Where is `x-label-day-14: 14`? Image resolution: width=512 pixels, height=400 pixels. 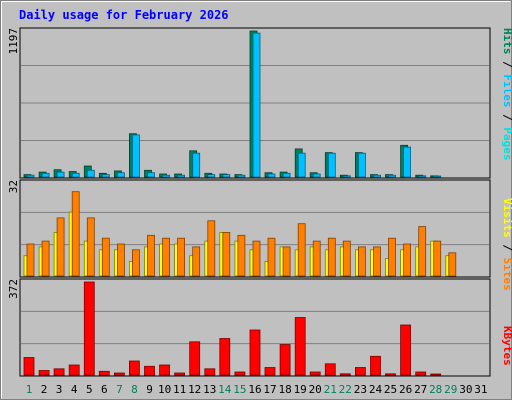 x-label-day-14: 14 is located at coordinates (225, 389).